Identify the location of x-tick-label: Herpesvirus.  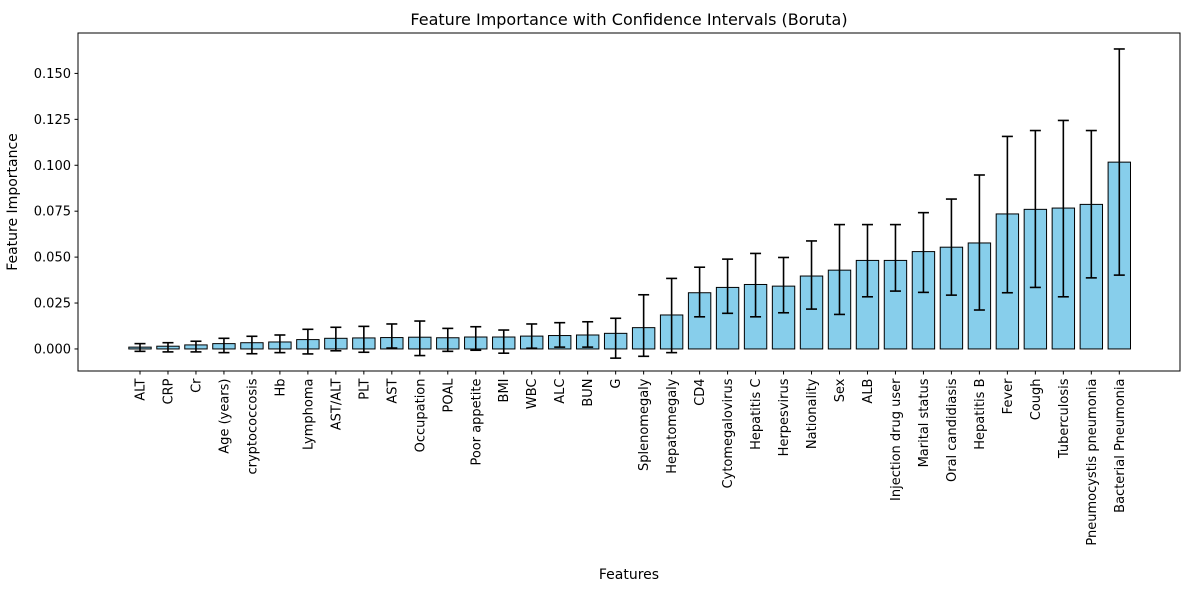
(784, 417).